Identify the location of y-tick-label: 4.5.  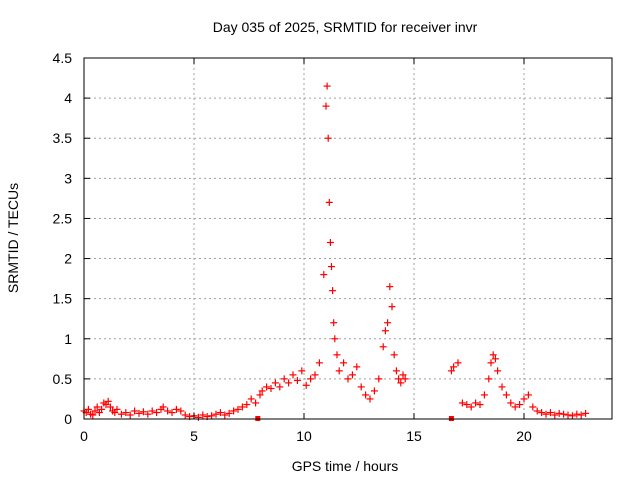
(63, 58).